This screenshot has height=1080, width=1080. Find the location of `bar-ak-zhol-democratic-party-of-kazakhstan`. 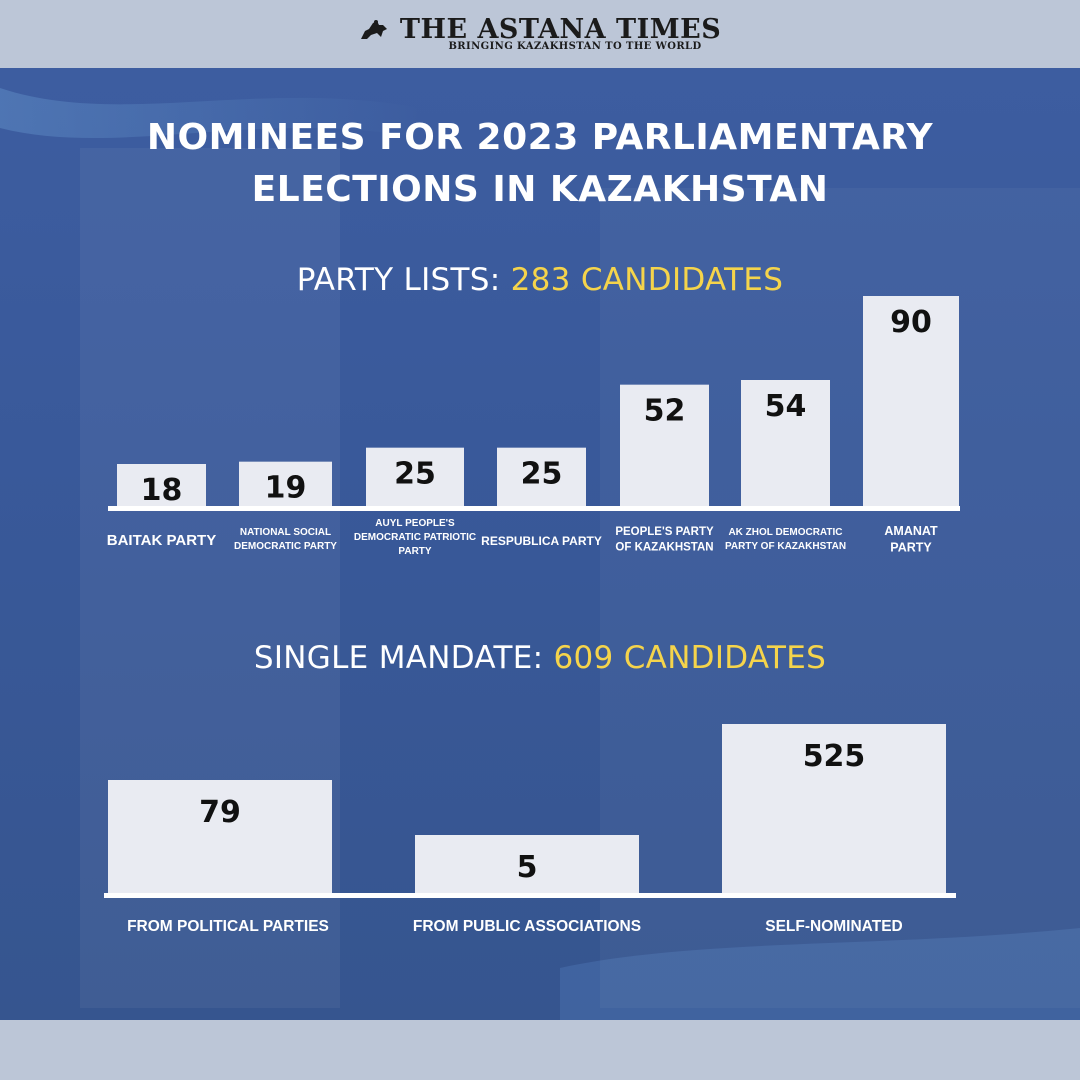

bar-ak-zhol-democratic-party-of-kazakhstan is located at coordinates (785, 443).